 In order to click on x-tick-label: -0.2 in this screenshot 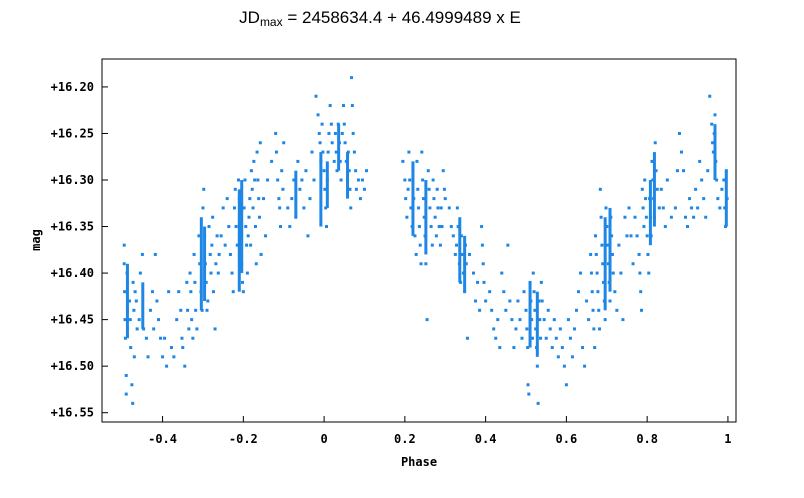, I will do `click(243, 439)`.